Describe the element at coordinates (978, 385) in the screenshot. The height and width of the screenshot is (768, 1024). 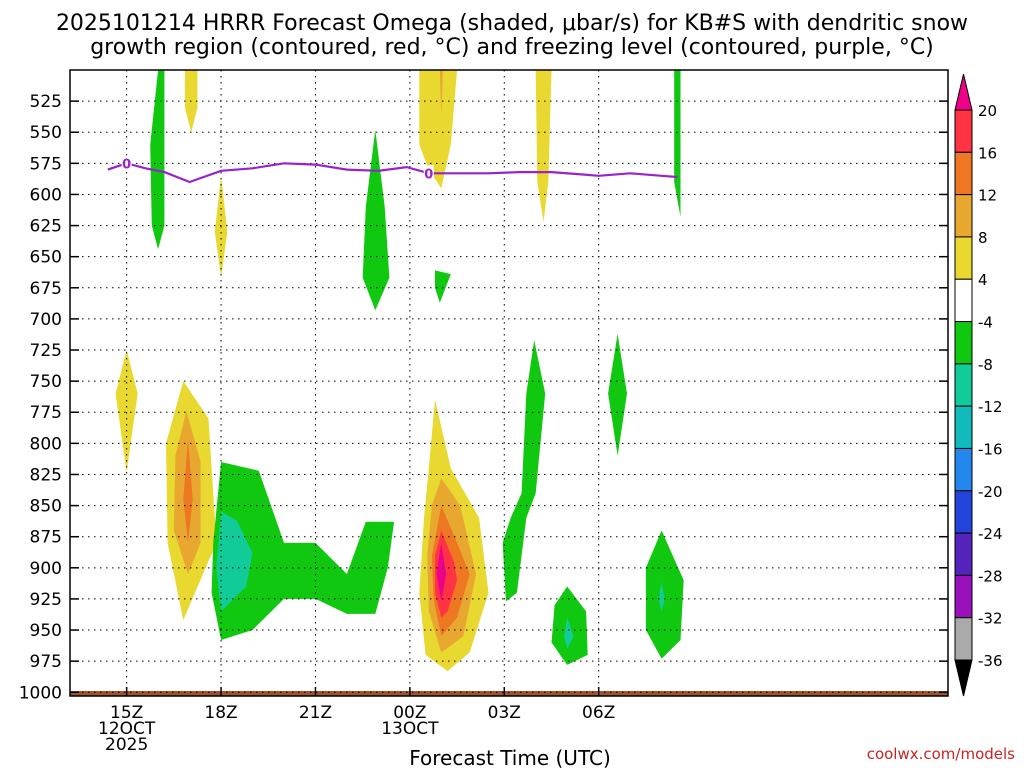
I see `colorbar: 20 16 12 8 4 -4 -8 -12 -16 -20 -24 -28 -32 -36` at that location.